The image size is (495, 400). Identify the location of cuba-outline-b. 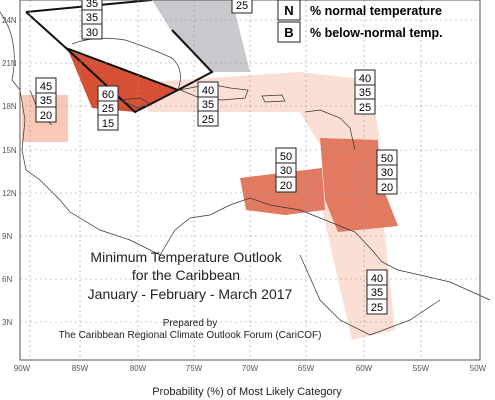
(122, 80).